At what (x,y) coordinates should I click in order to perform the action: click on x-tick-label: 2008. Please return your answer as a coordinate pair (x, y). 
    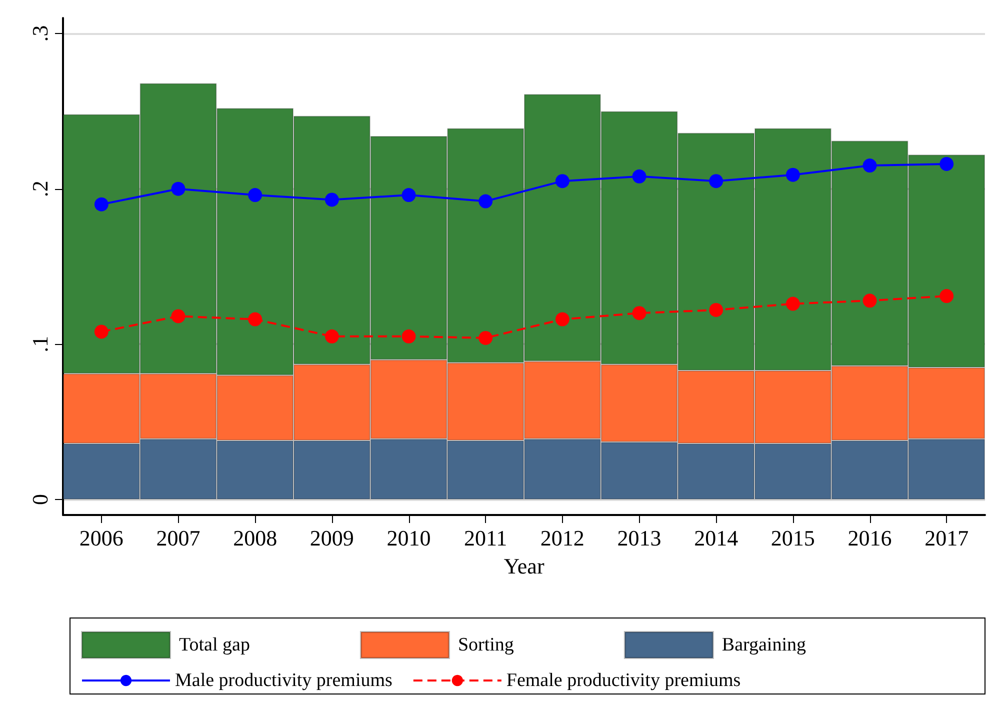
    Looking at the image, I should click on (255, 538).